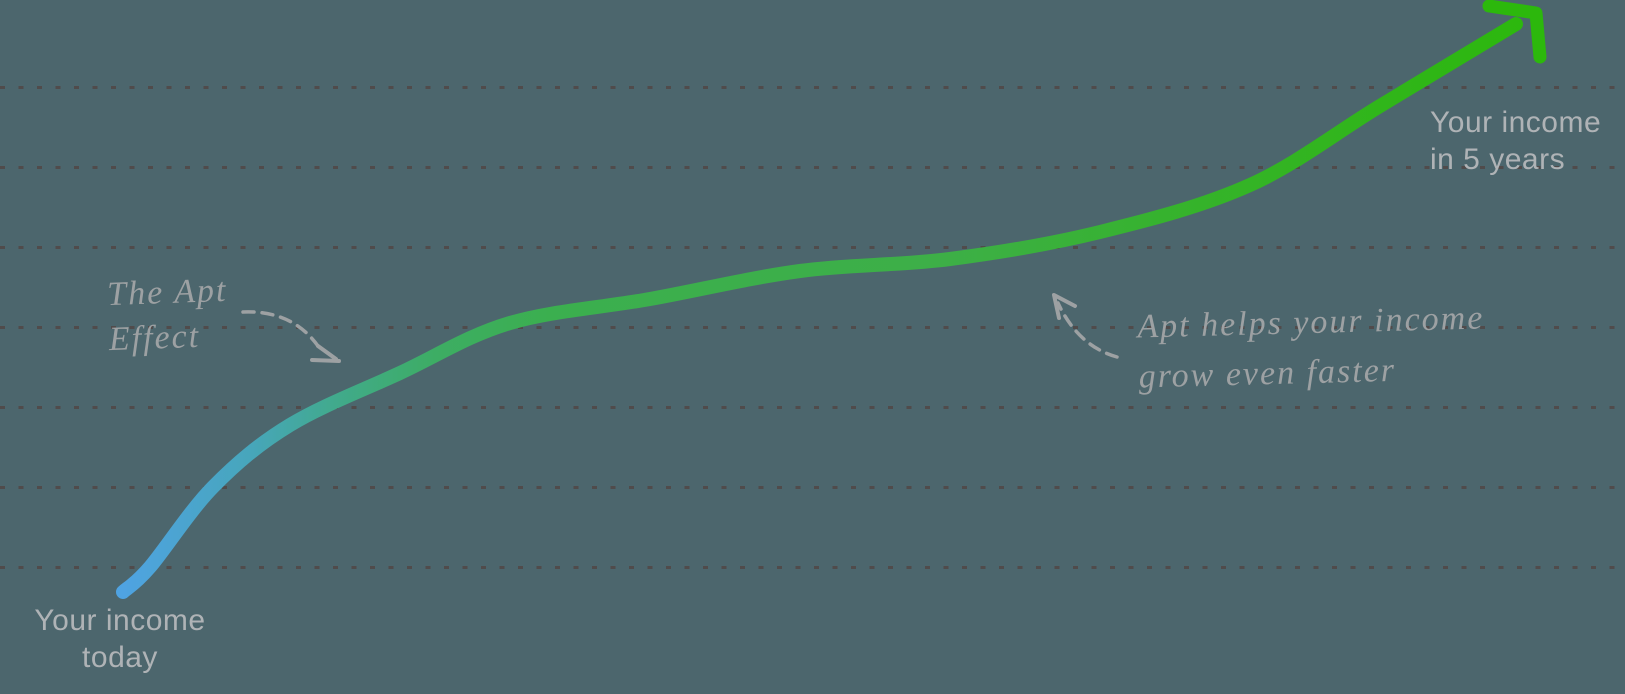 The height and width of the screenshot is (694, 1625). What do you see at coordinates (120, 620) in the screenshot?
I see `label-income-today-line1: Your income` at bounding box center [120, 620].